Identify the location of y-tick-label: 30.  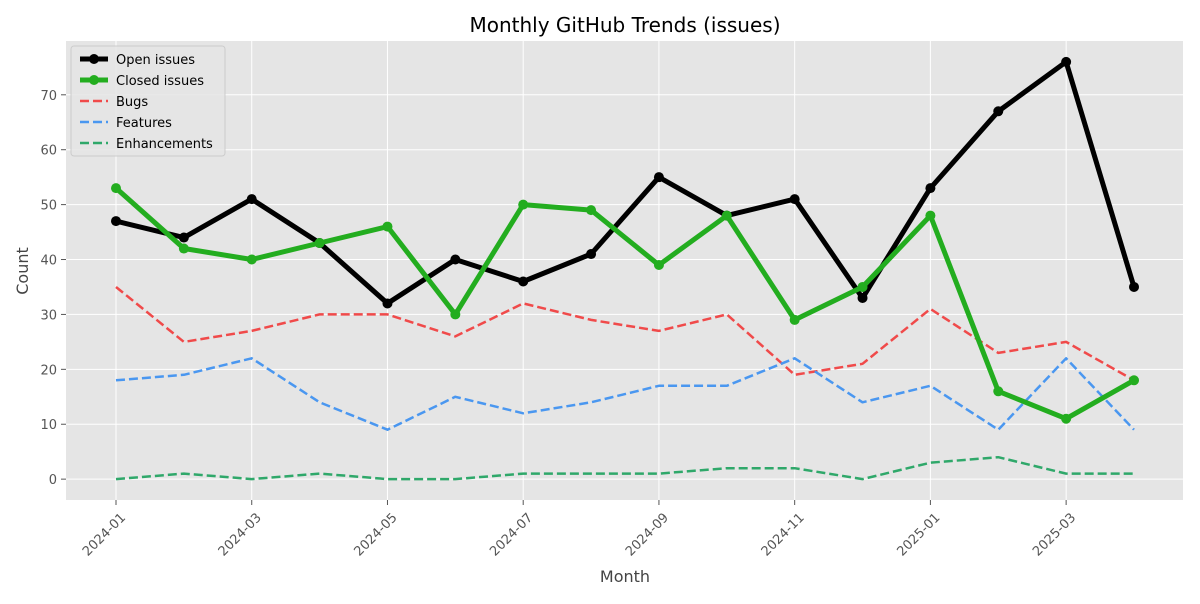
(48, 315).